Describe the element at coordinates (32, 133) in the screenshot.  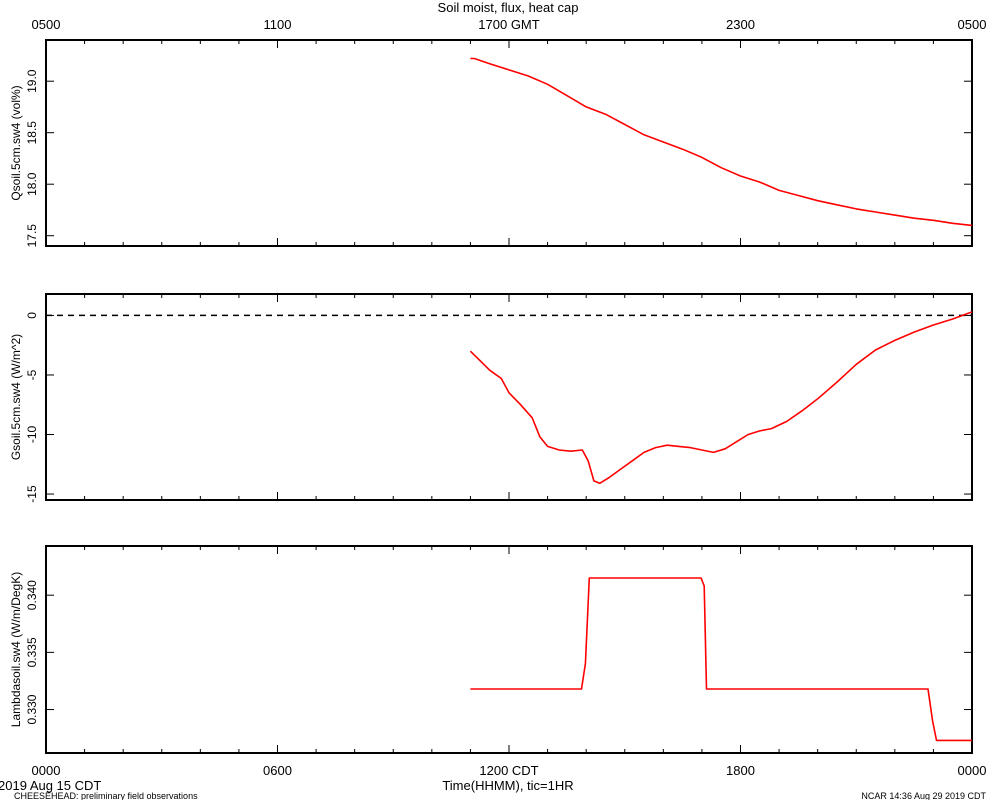
I see `y-tick-label: 18.5` at that location.